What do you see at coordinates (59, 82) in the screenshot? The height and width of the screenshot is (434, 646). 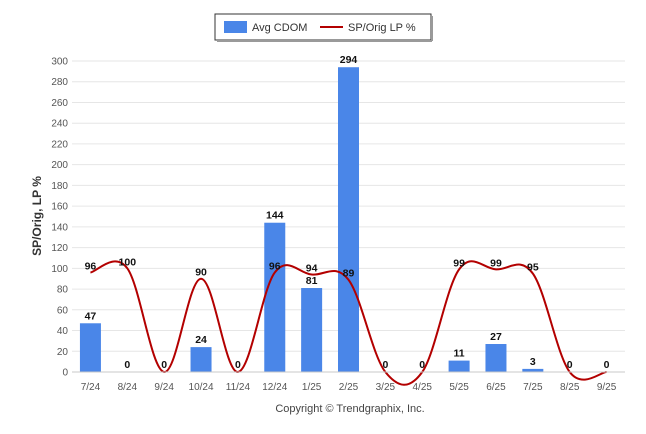 I see `y-tick-label: 280` at bounding box center [59, 82].